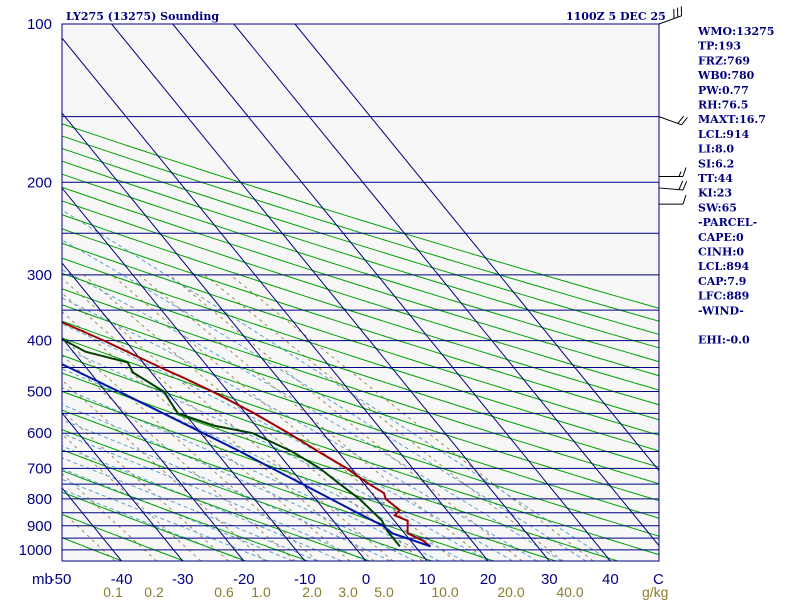 The width and height of the screenshot is (800, 600). Describe the element at coordinates (723, 296) in the screenshot. I see `sounding-index: LFC:889` at that location.